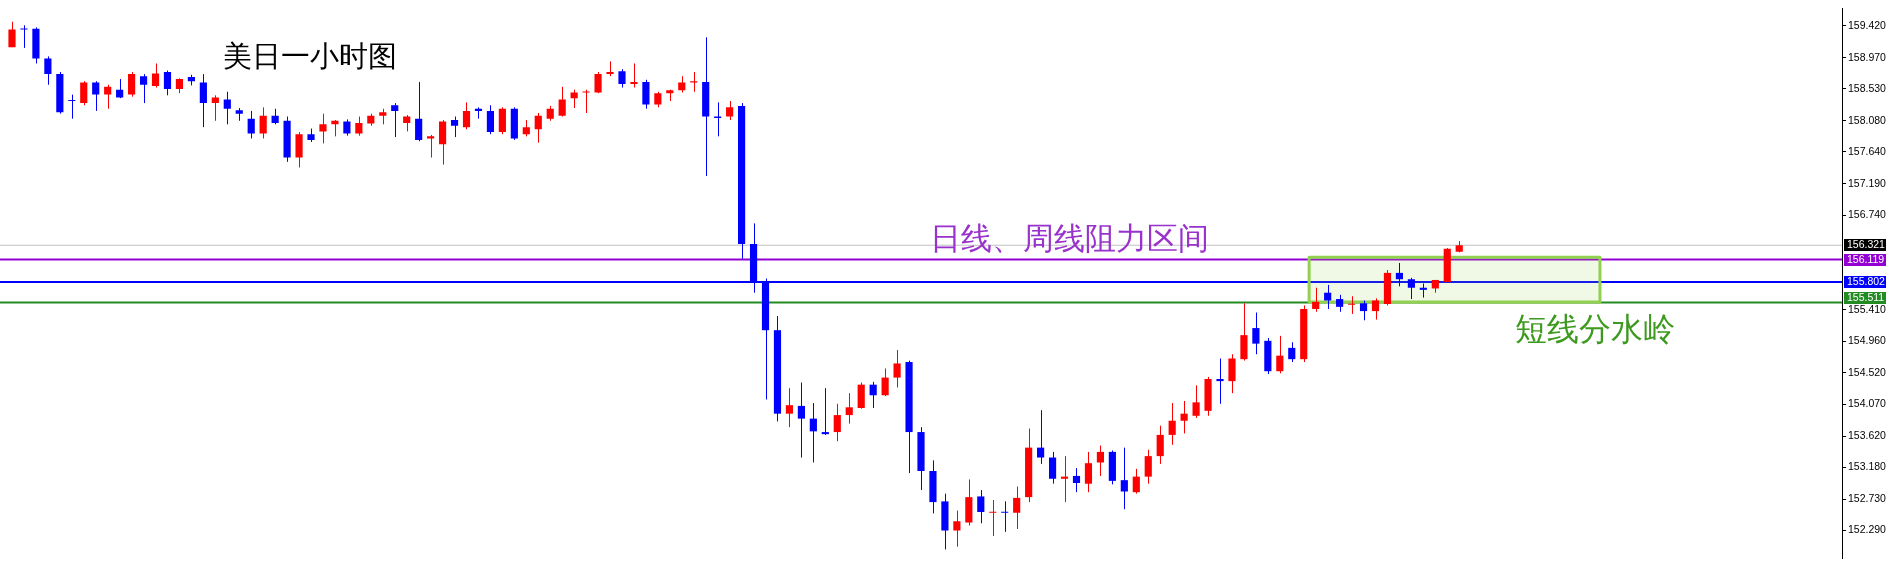 This screenshot has width=1889, height=567. What do you see at coordinates (1867, 498) in the screenshot?
I see `y-tick-label: 152.730` at bounding box center [1867, 498].